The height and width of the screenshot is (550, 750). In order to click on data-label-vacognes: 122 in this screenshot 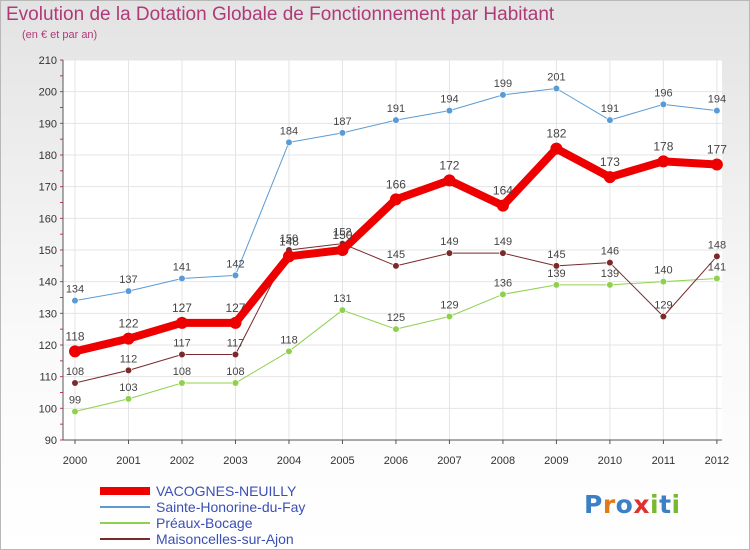, I will do `click(128, 324)`.